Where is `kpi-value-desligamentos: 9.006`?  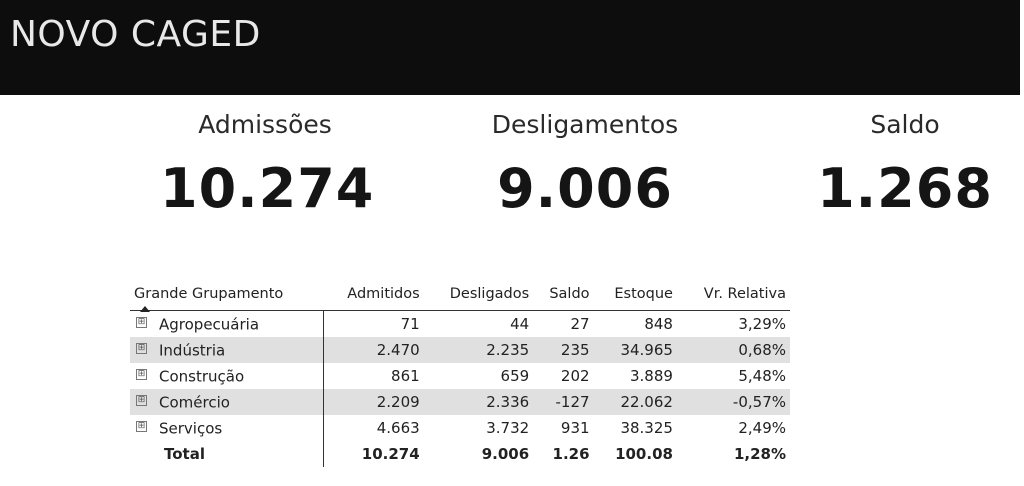 kpi-value-desligamentos: 9.006 is located at coordinates (585, 188).